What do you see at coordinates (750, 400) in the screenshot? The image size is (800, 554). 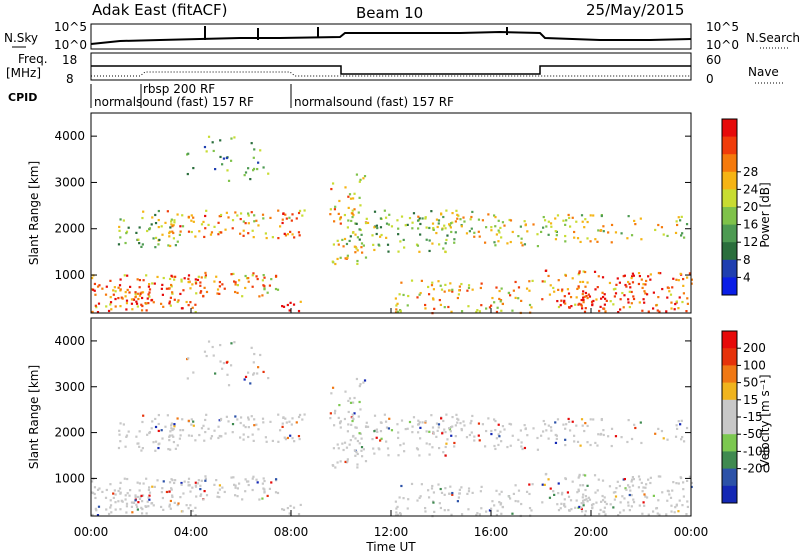 I see `colorbar-tick-label: 15` at bounding box center [750, 400].